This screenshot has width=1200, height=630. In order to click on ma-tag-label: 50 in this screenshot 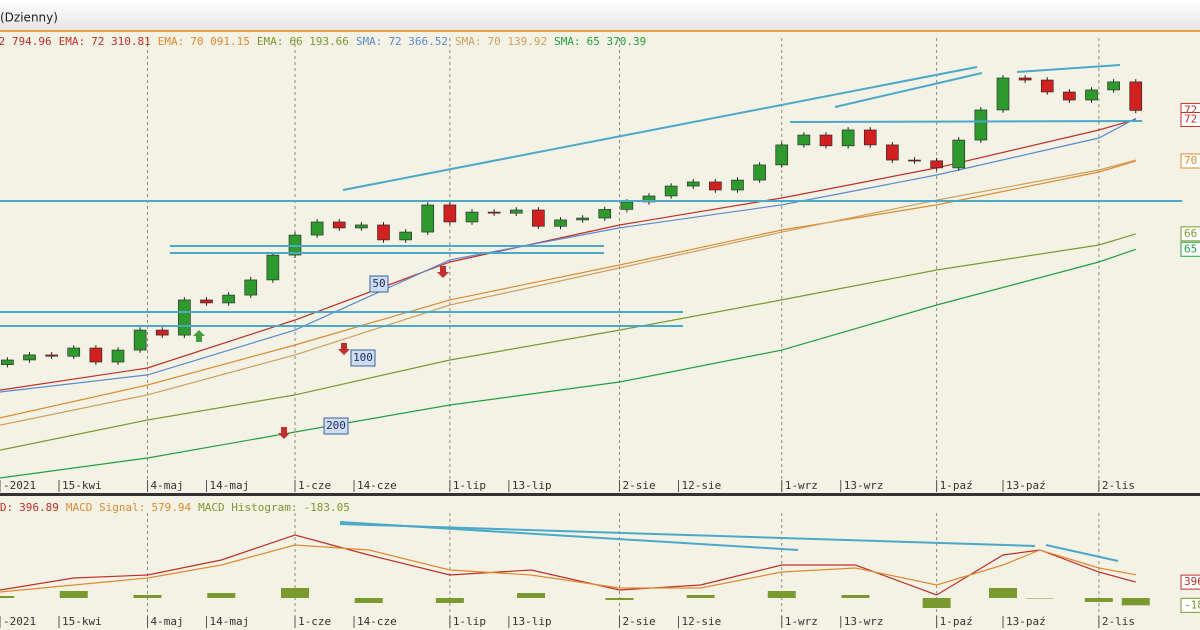, I will do `click(378, 283)`.